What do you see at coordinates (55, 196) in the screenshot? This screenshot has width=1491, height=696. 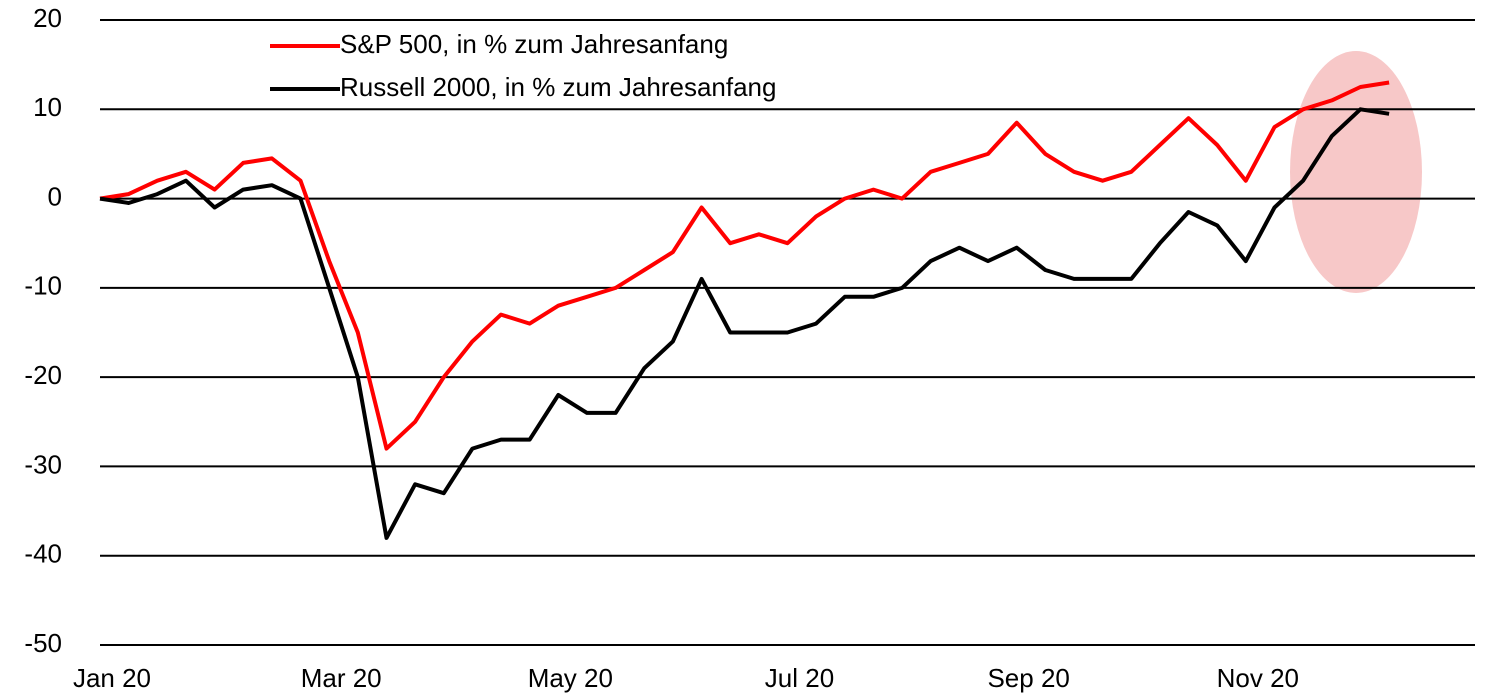 I see `y-tick-label: 0` at bounding box center [55, 196].